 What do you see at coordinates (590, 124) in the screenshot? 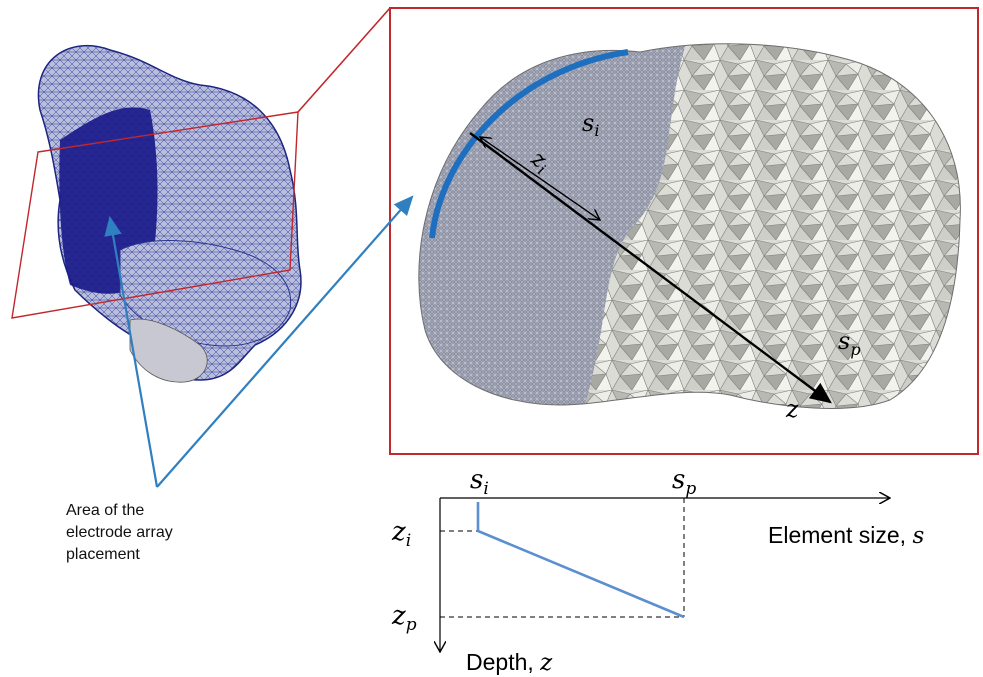
I see `slice-label-si: si` at bounding box center [590, 124].